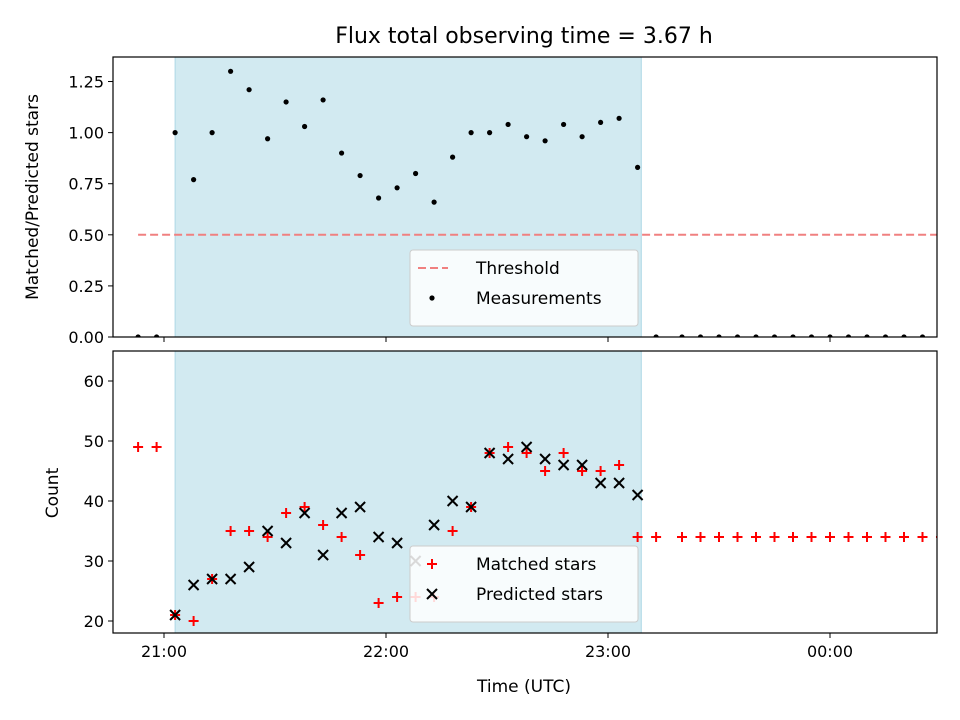  I want to click on y-tick-label: 60, so click(94, 381).